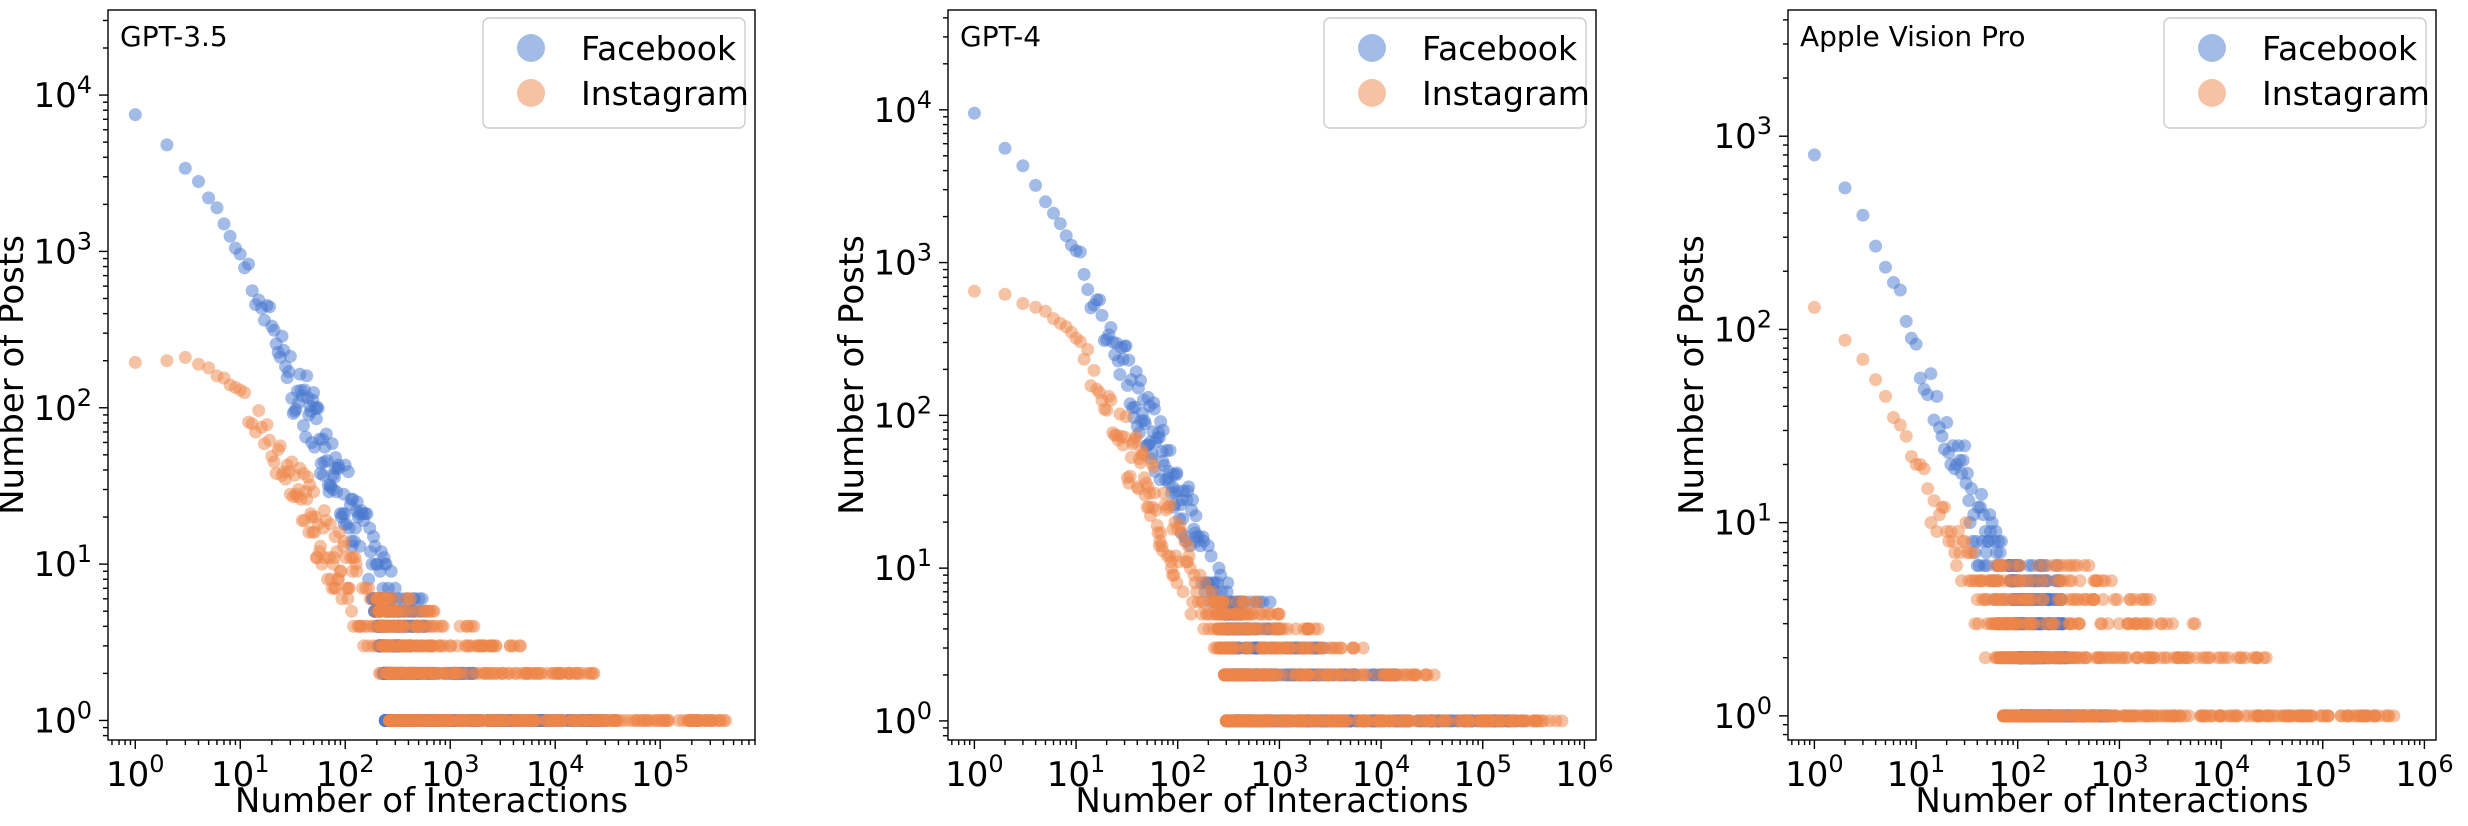  I want to click on x-tick-label: 10⁶, so click(1584, 772).